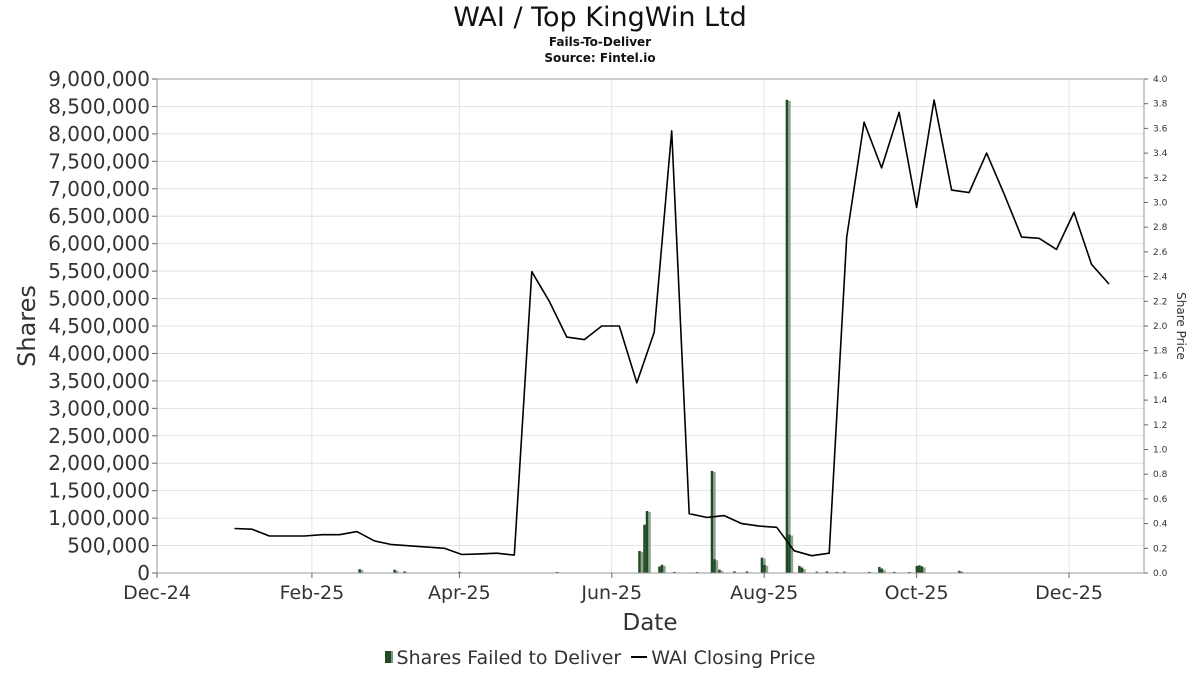 The width and height of the screenshot is (1200, 675). Describe the element at coordinates (388, 657) in the screenshot. I see `legend-bar-swatch` at that location.